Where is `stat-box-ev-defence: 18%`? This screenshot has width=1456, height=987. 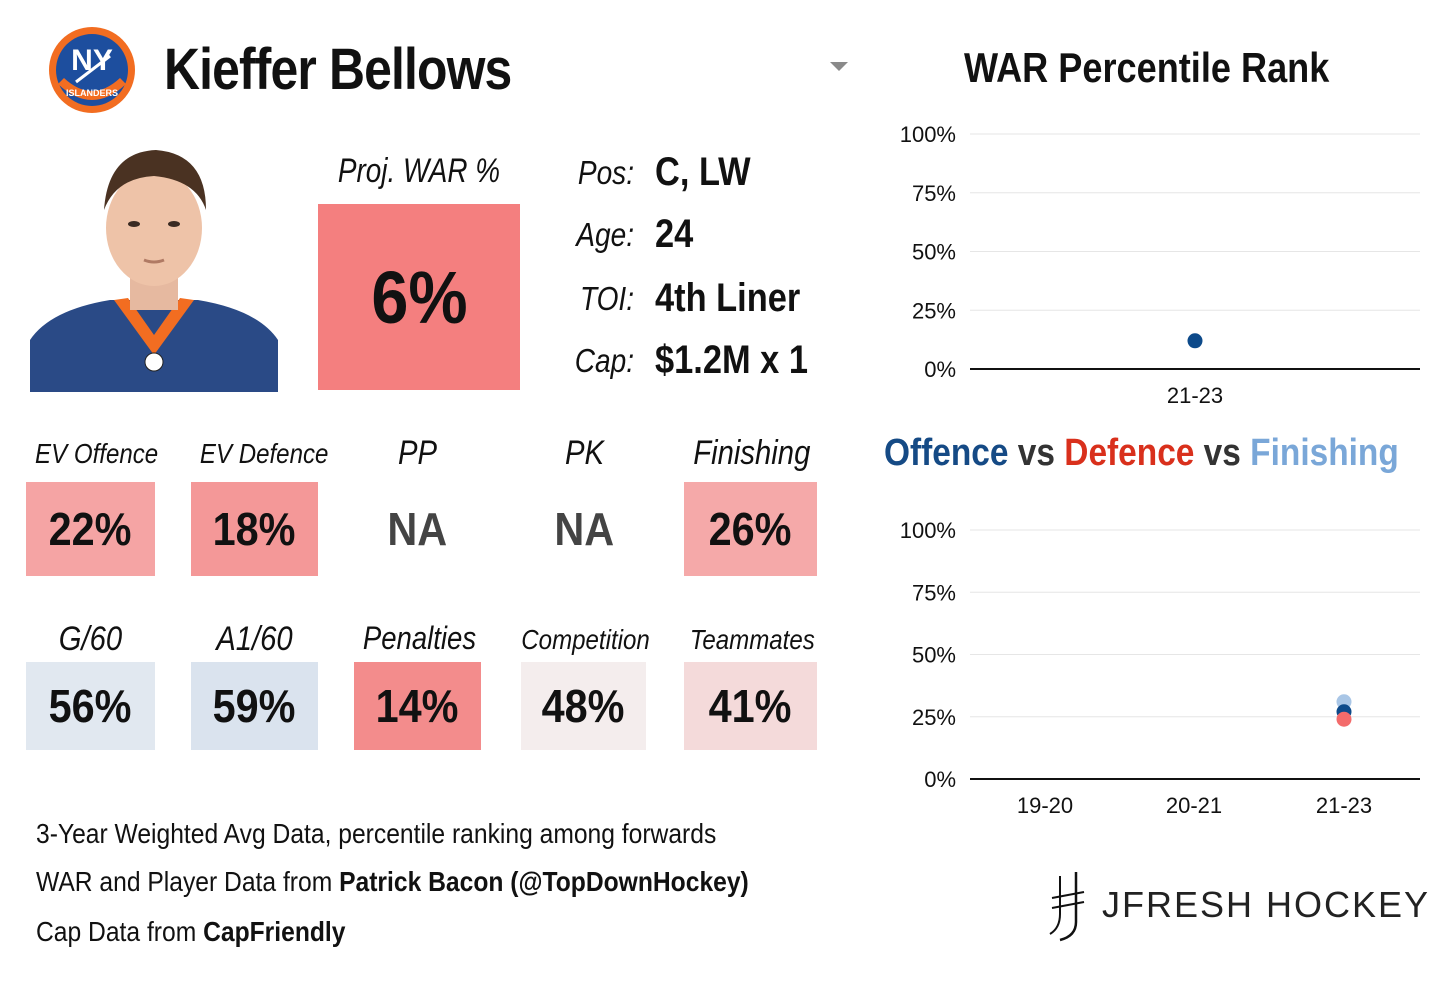
stat-box-ev-defence: 18% is located at coordinates (254, 529).